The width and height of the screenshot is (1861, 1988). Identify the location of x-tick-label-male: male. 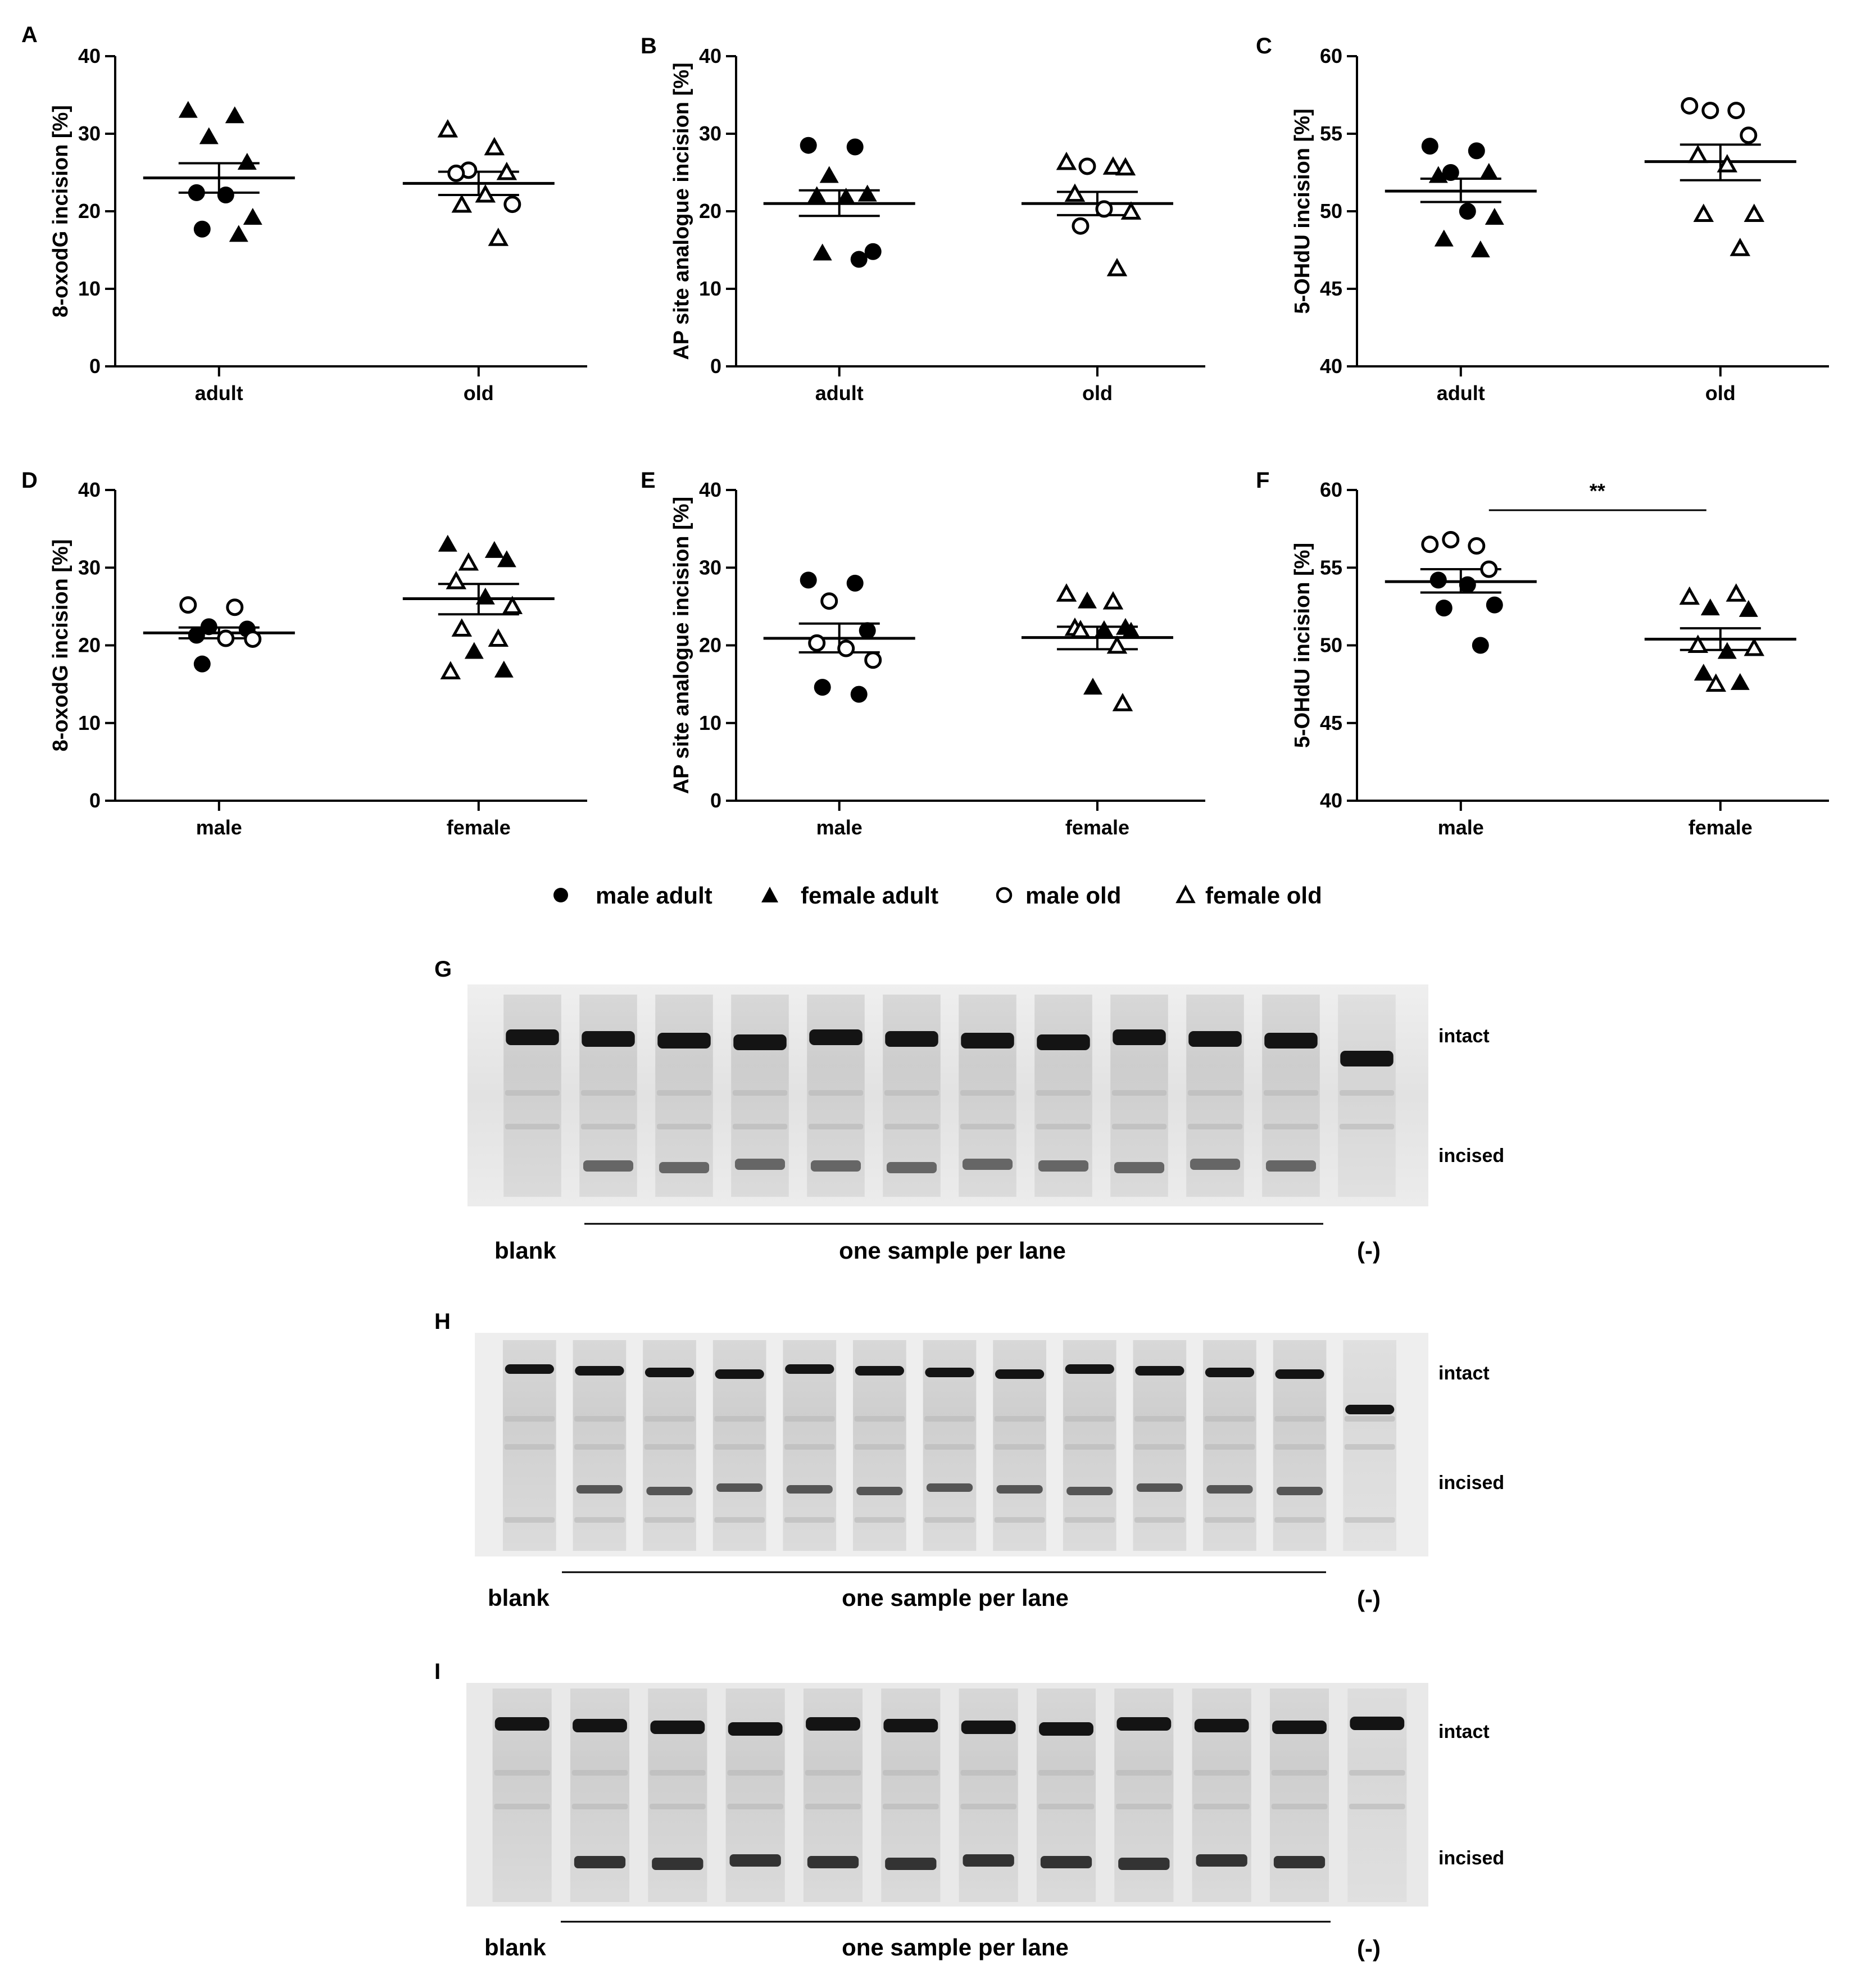
(839, 827).